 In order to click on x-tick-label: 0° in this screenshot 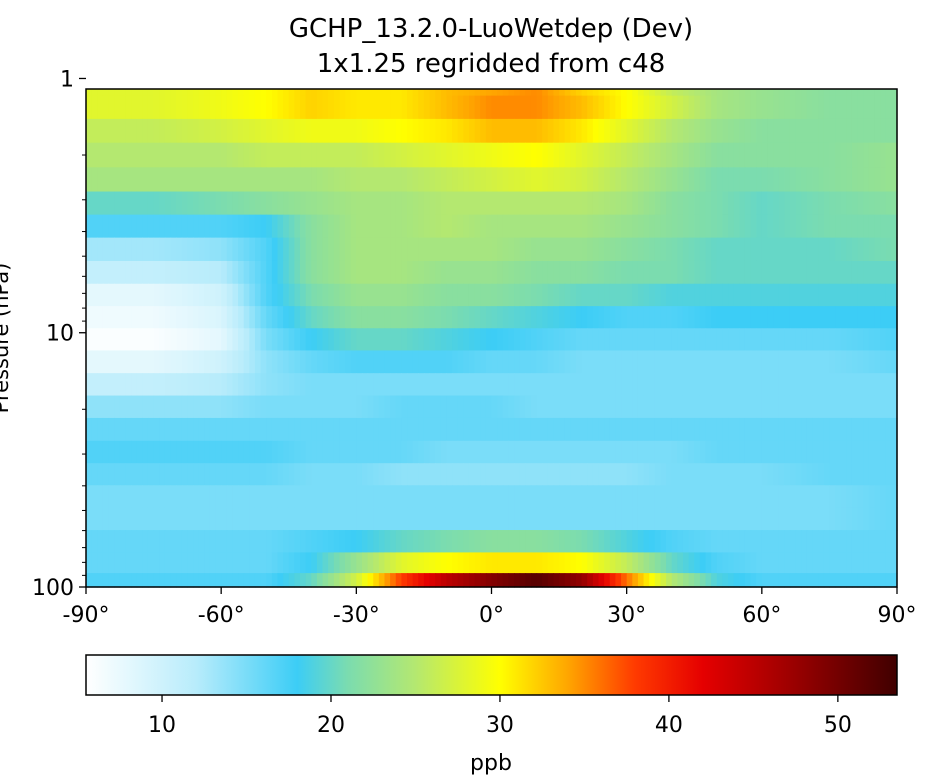, I will do `click(491, 615)`.